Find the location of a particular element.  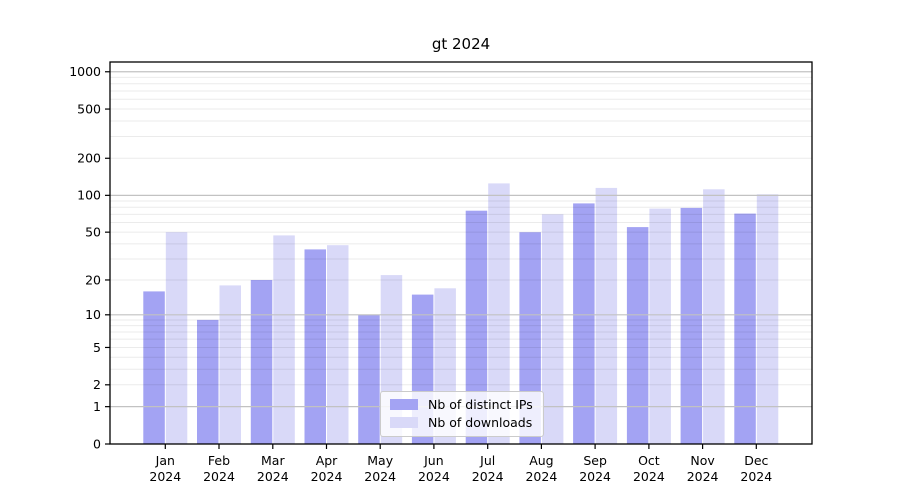

legend-item-downloads: Nb of downloads is located at coordinates (461, 422).